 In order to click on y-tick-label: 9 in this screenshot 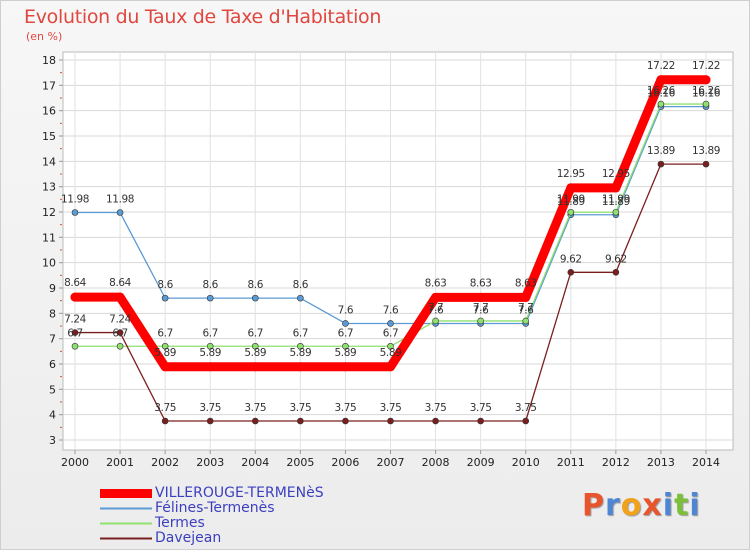, I will do `click(52, 288)`.